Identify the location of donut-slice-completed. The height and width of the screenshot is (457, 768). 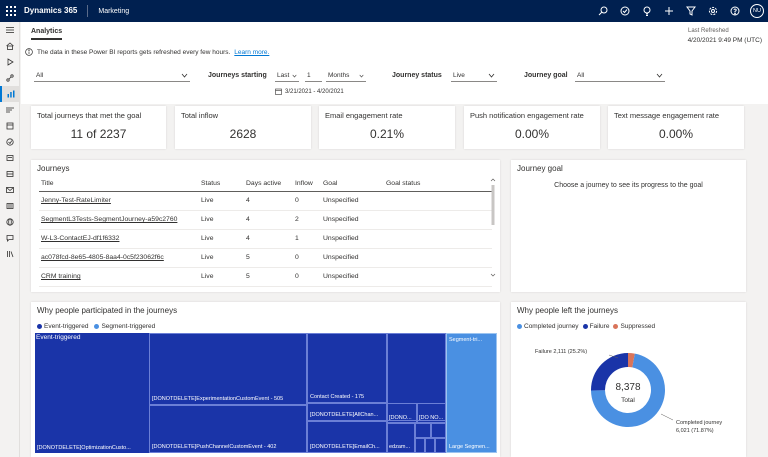
(628, 390).